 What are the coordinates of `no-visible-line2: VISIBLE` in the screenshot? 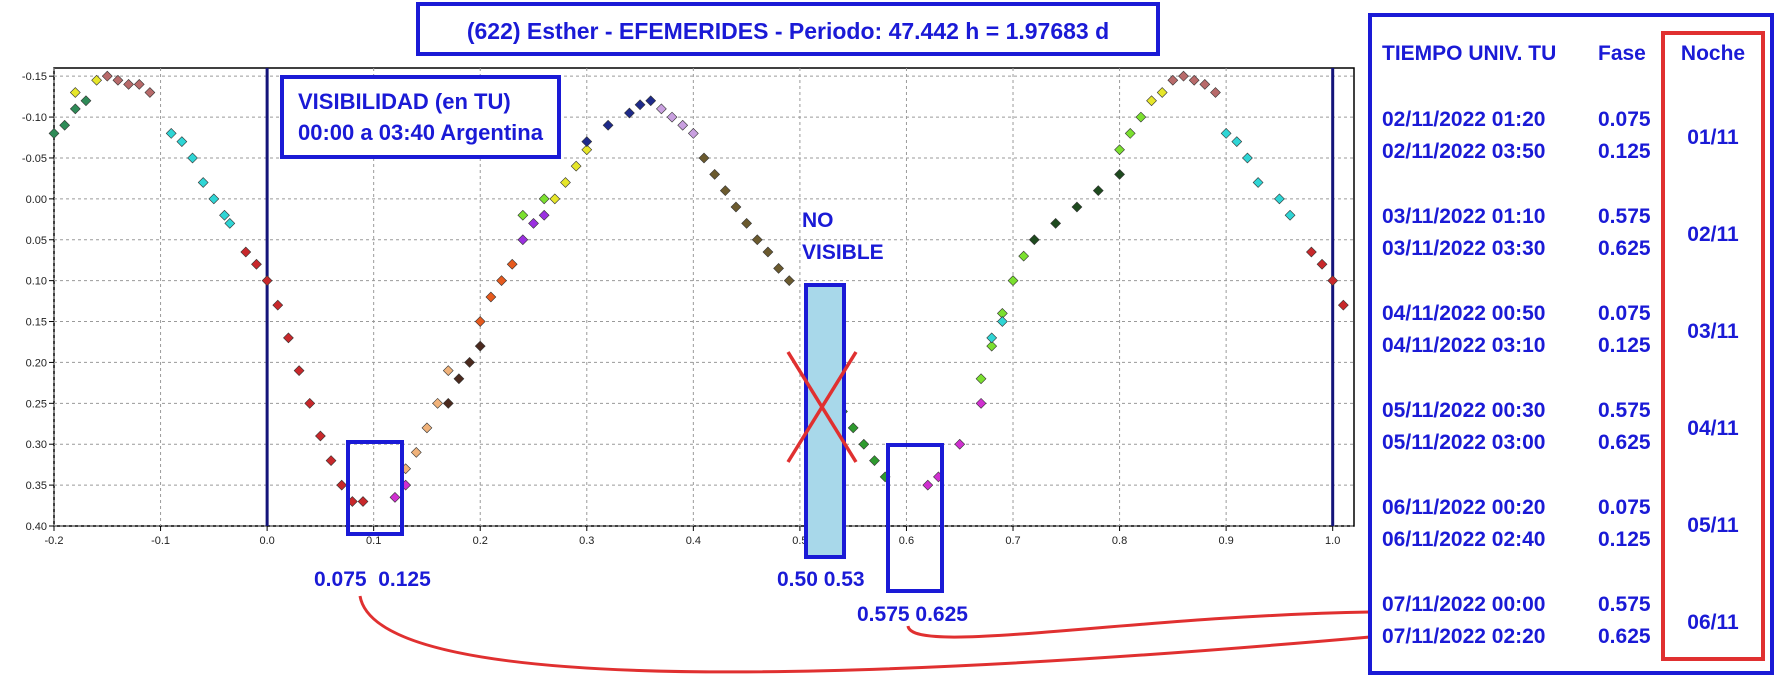 It's located at (843, 252).